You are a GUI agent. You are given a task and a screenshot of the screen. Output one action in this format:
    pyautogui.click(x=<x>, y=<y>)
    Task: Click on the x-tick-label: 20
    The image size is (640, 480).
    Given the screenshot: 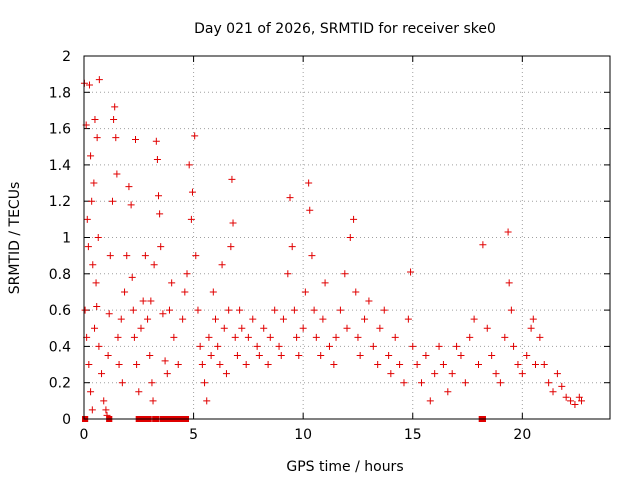 What is the action you would take?
    pyautogui.click(x=522, y=435)
    